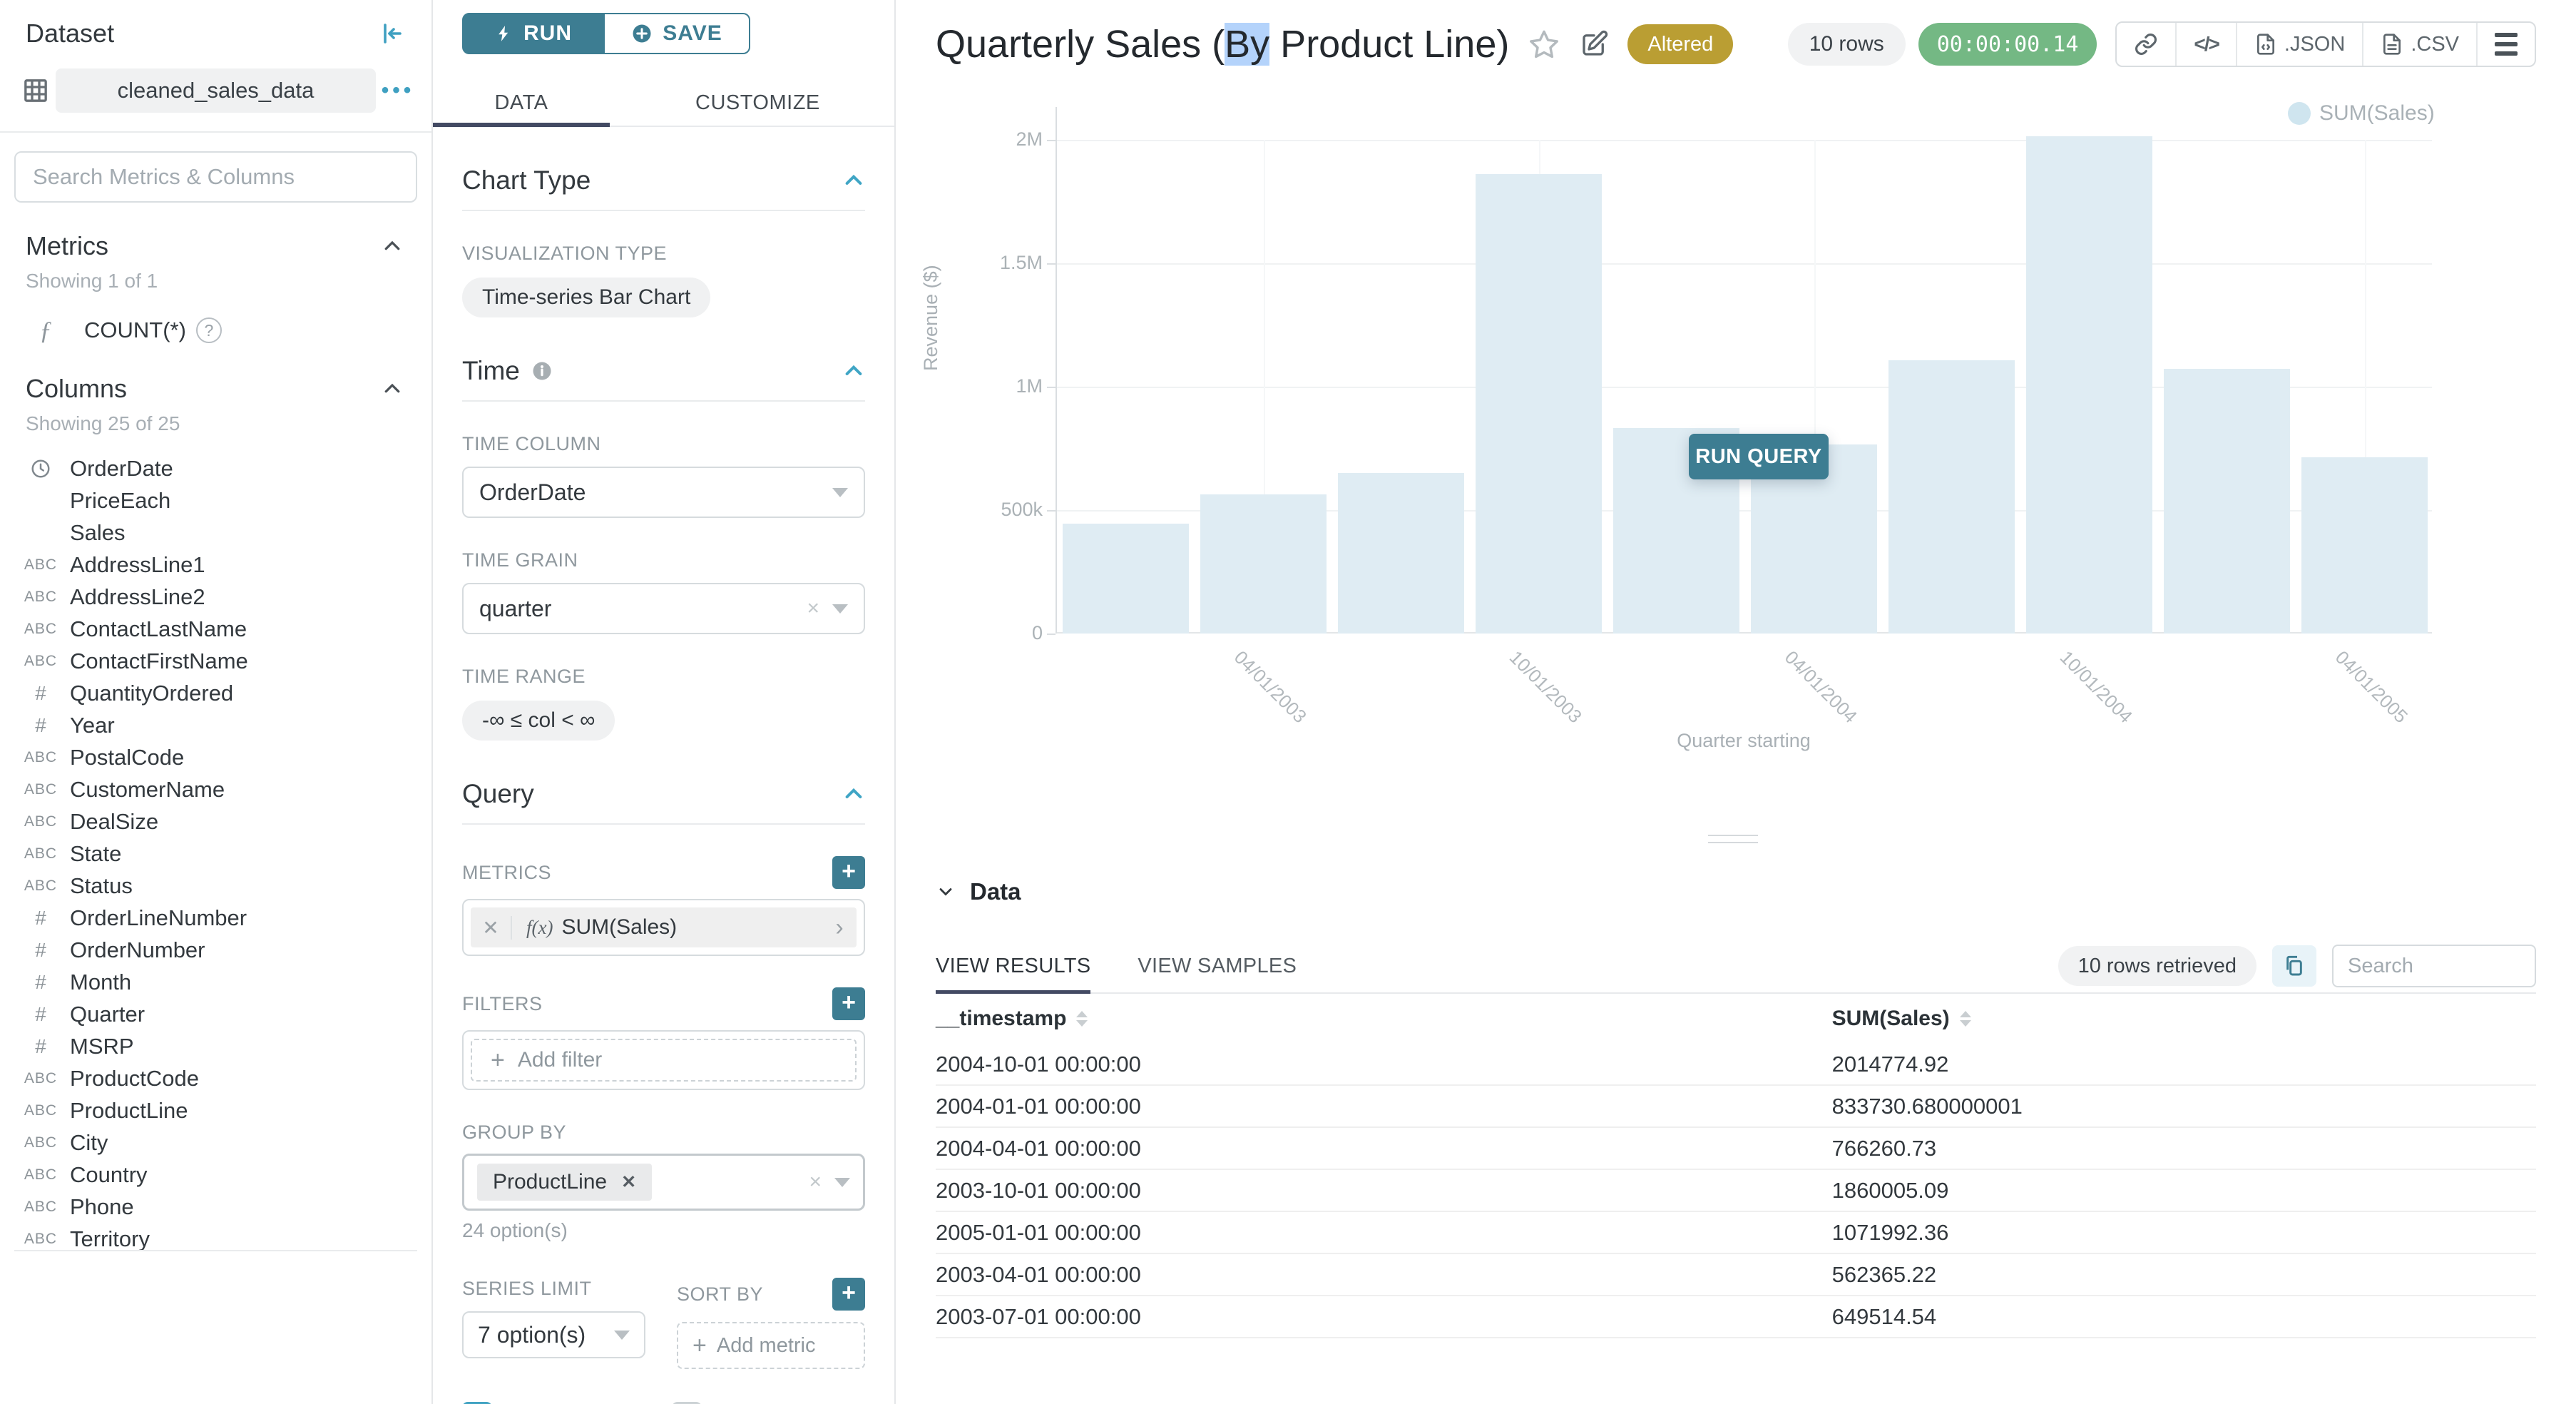 The image size is (2576, 1404). Describe the element at coordinates (215, 1207) in the screenshot. I see `column-item: ABC Phone` at that location.